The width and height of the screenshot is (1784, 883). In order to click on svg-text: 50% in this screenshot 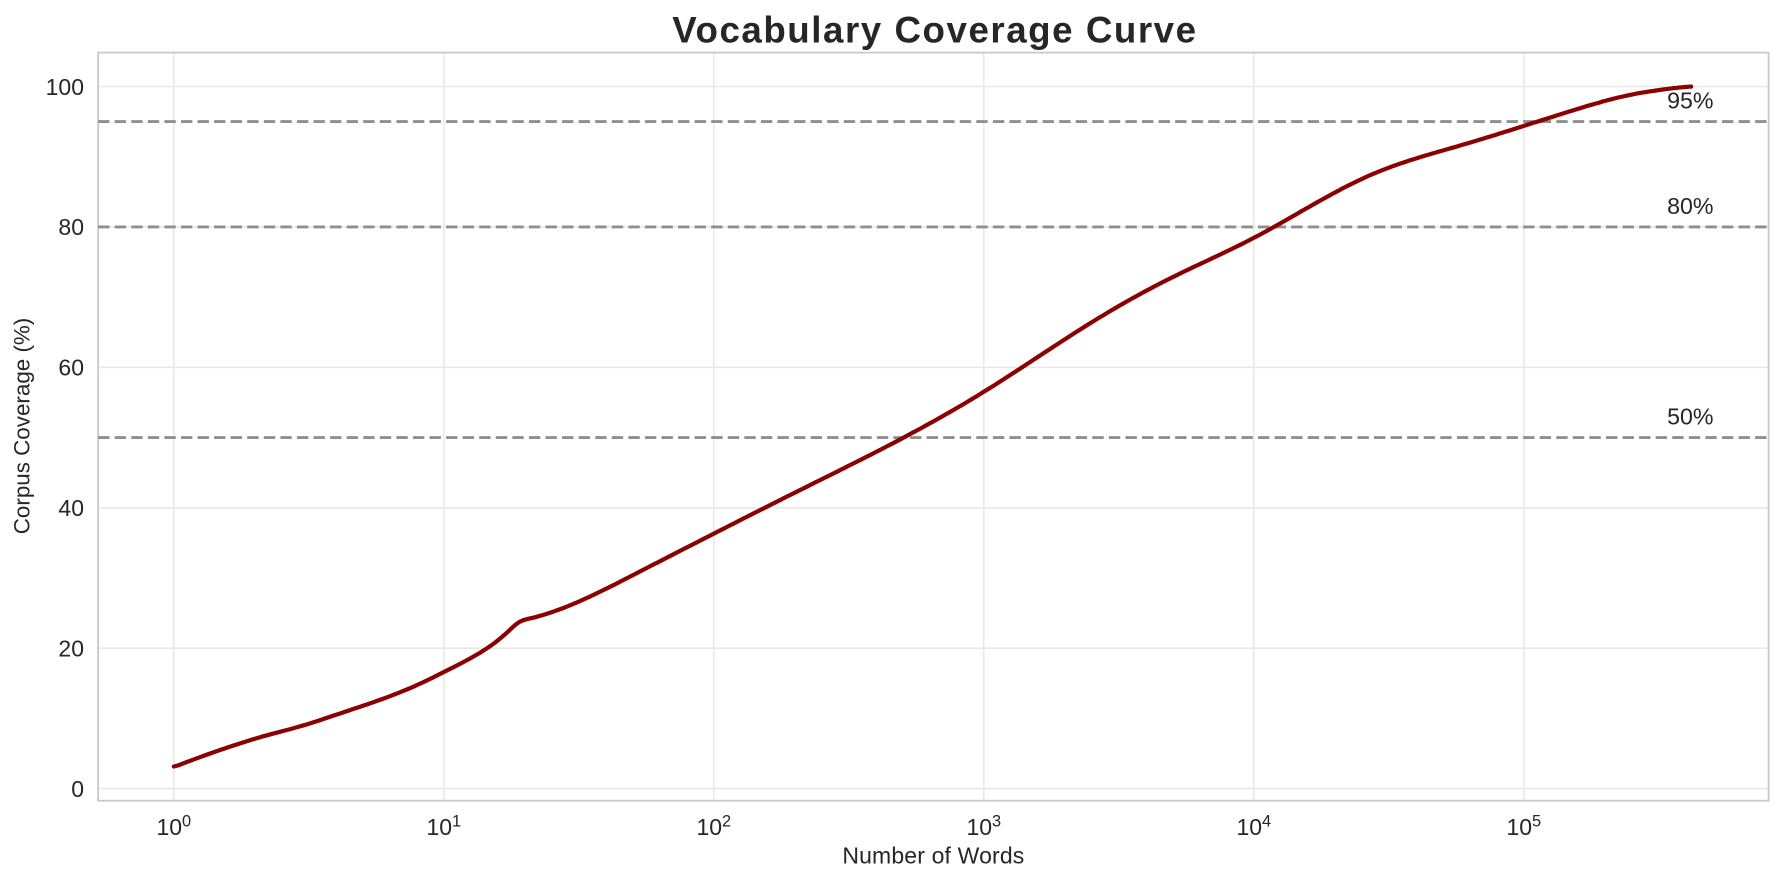, I will do `click(1690, 417)`.